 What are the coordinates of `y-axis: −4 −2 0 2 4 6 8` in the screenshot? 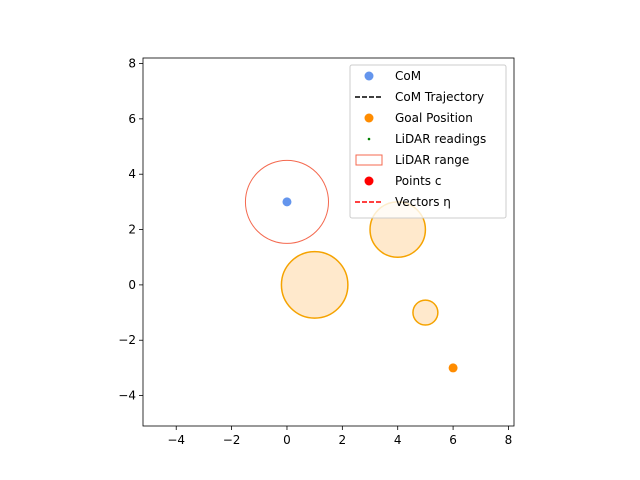 It's located at (130, 230).